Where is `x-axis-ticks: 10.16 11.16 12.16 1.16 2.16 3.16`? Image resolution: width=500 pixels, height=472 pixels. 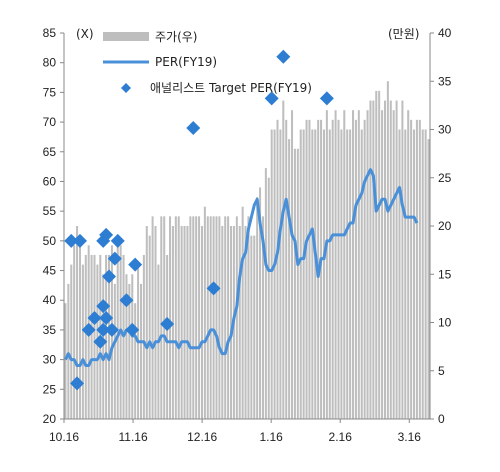 x-axis-ticks: 10.16 11.16 12.16 1.16 2.16 3.16 is located at coordinates (235, 431).